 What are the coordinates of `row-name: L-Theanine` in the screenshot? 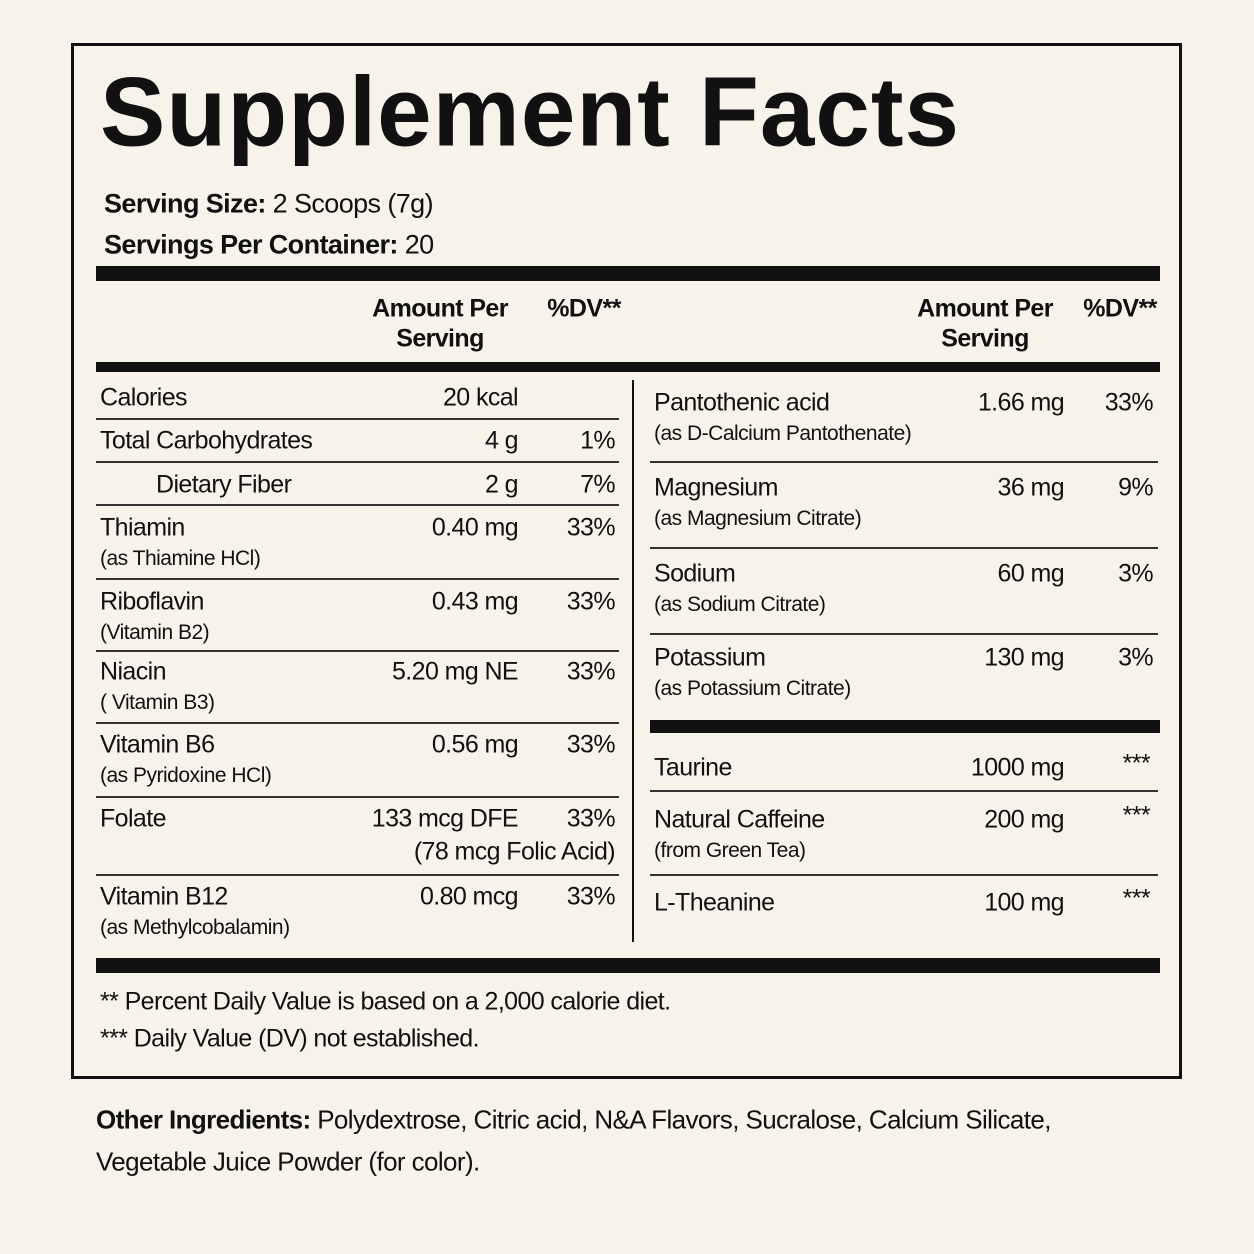 It's located at (714, 902).